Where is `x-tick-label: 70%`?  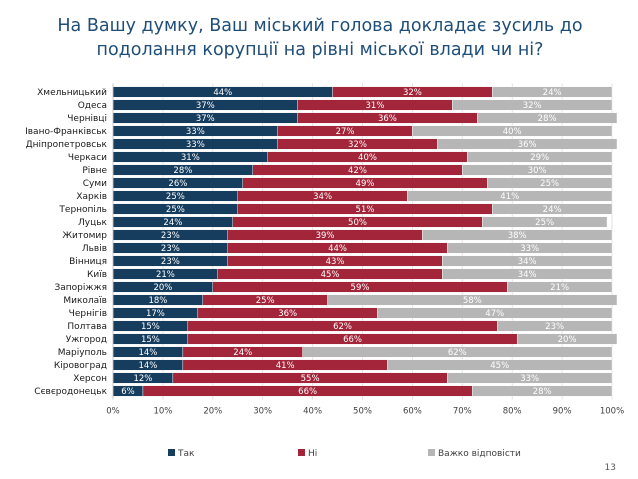
x-tick-label: 70% is located at coordinates (462, 412).